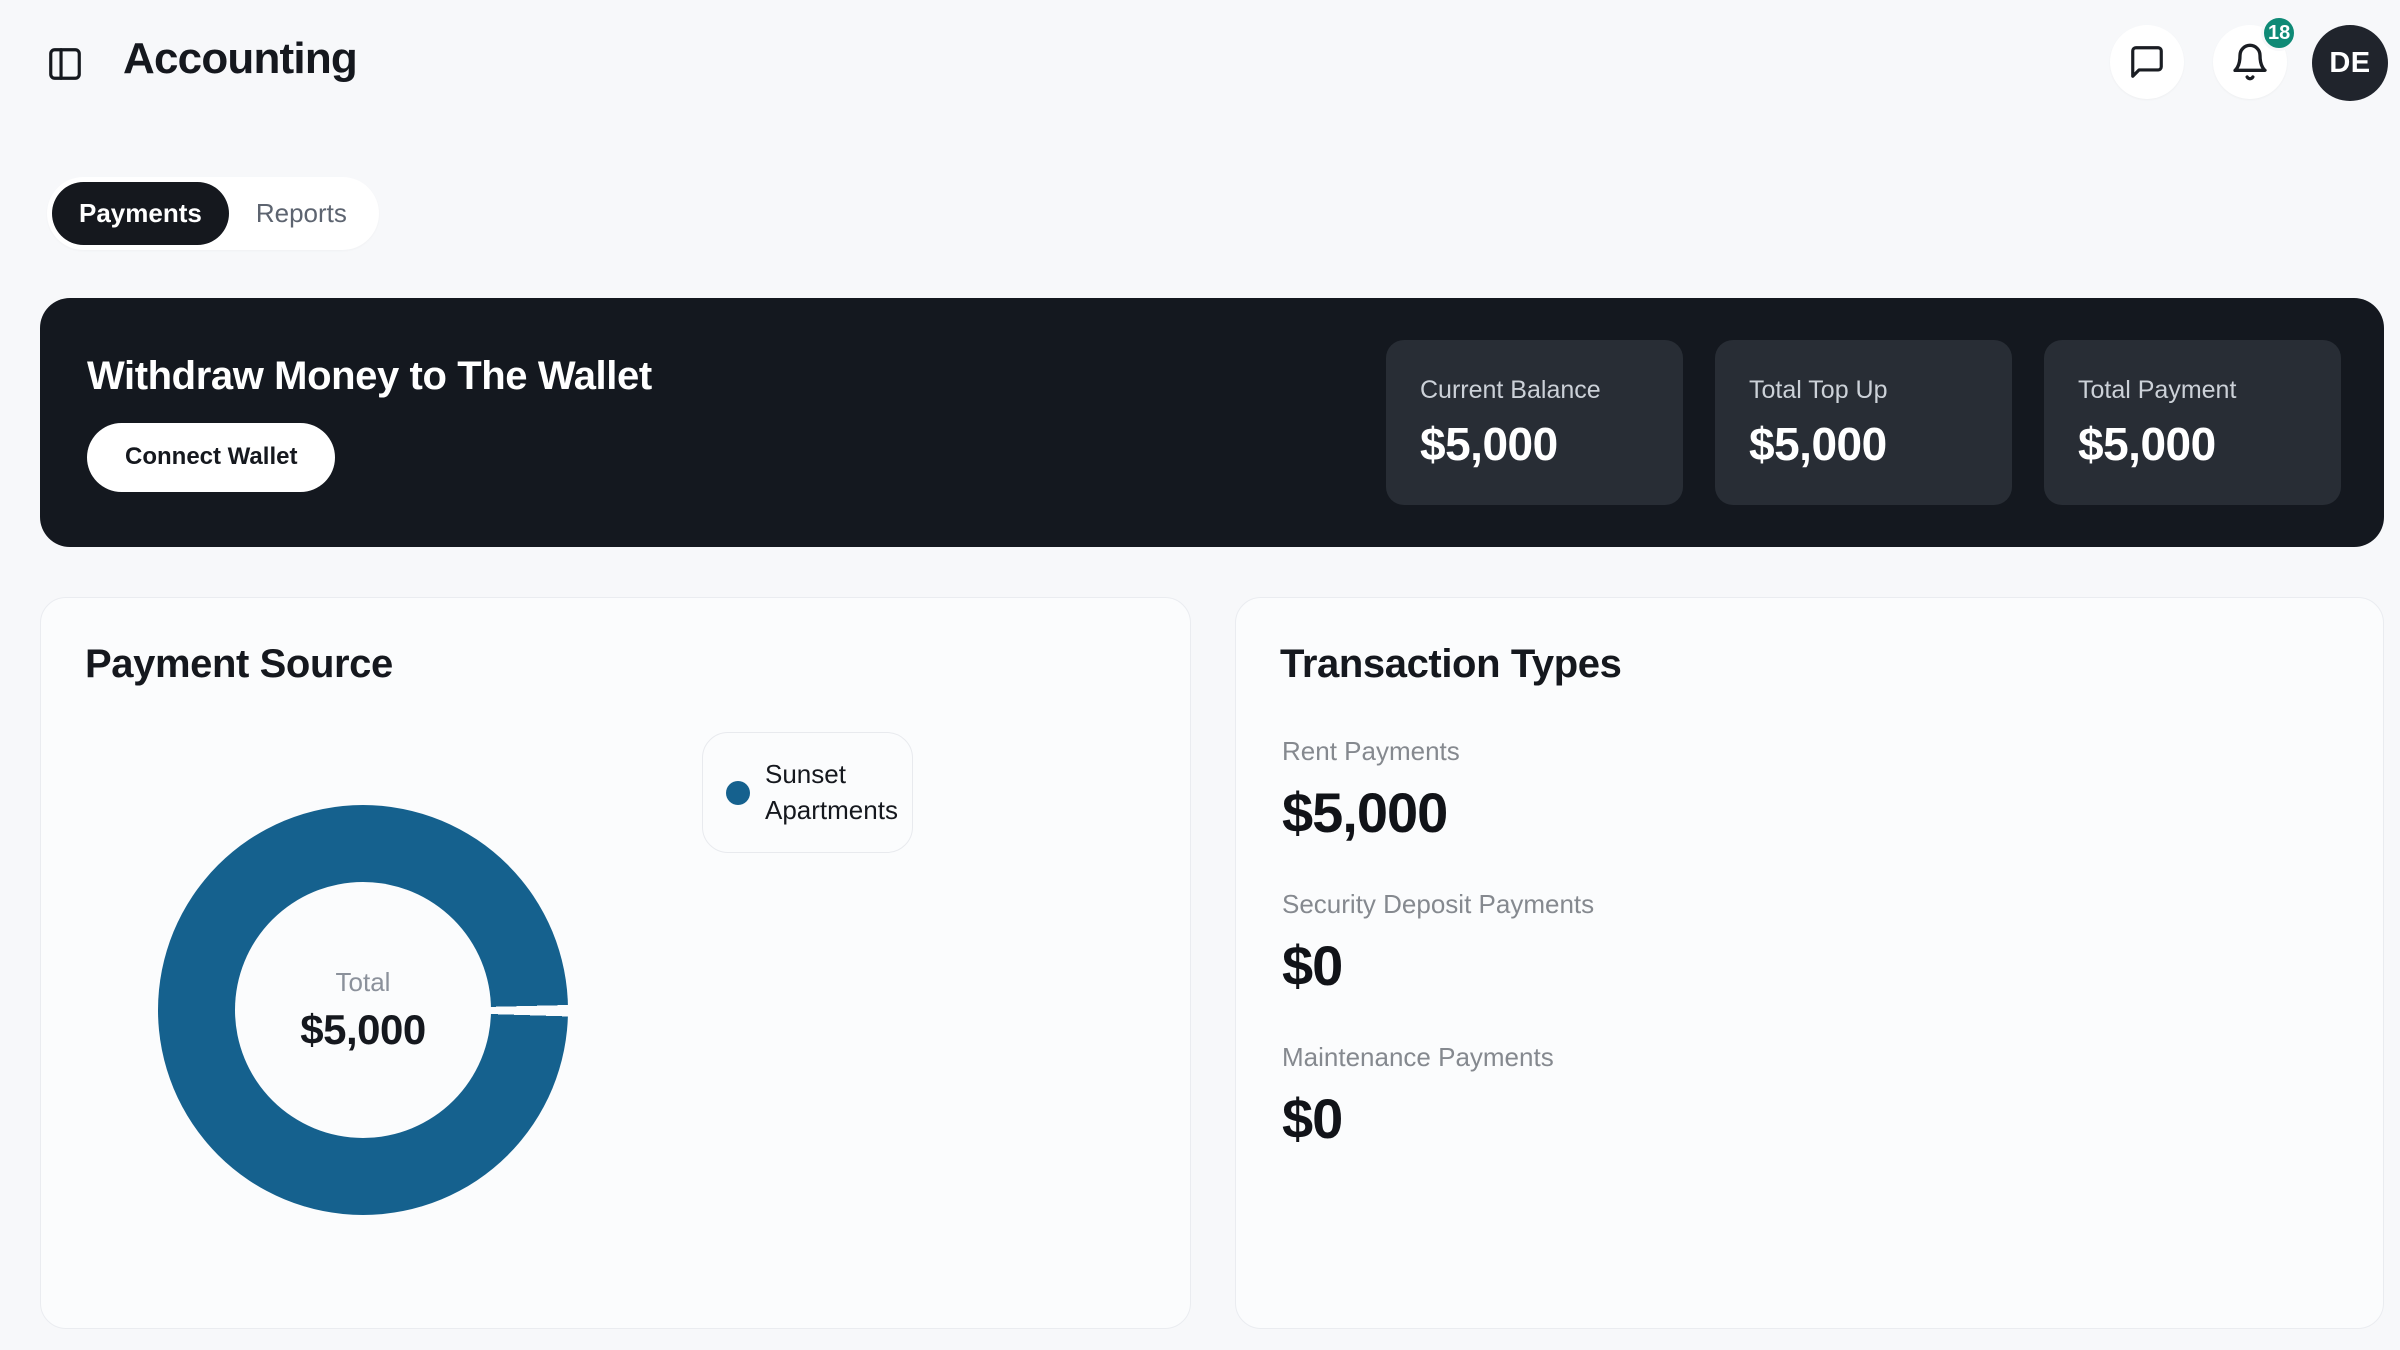 This screenshot has width=2400, height=1350. I want to click on user-avatar: DE, so click(2350, 63).